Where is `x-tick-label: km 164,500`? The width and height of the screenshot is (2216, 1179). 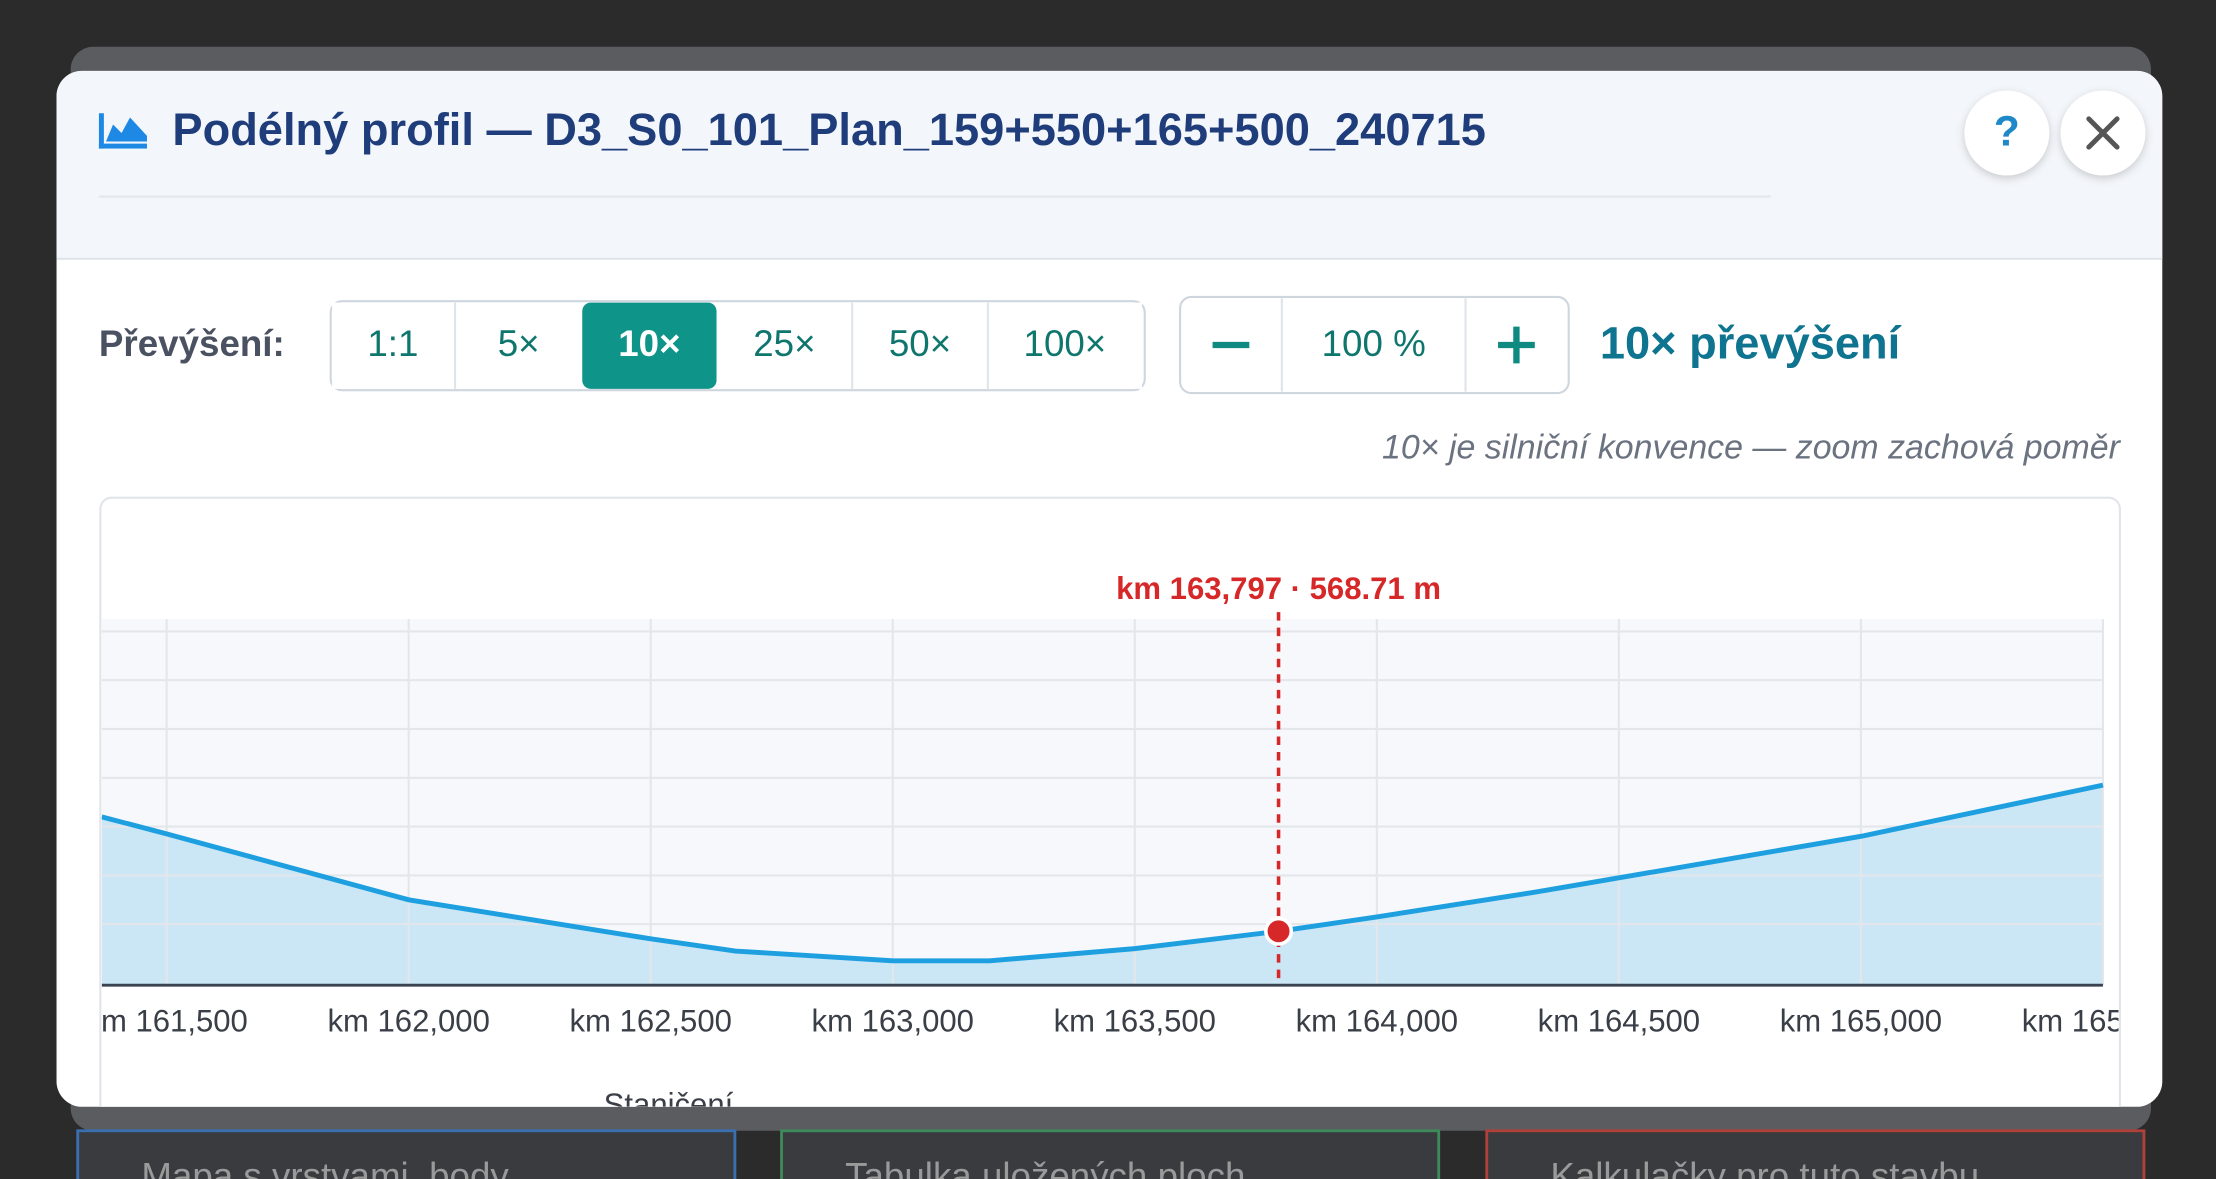
x-tick-label: km 164,500 is located at coordinates (1619, 1021).